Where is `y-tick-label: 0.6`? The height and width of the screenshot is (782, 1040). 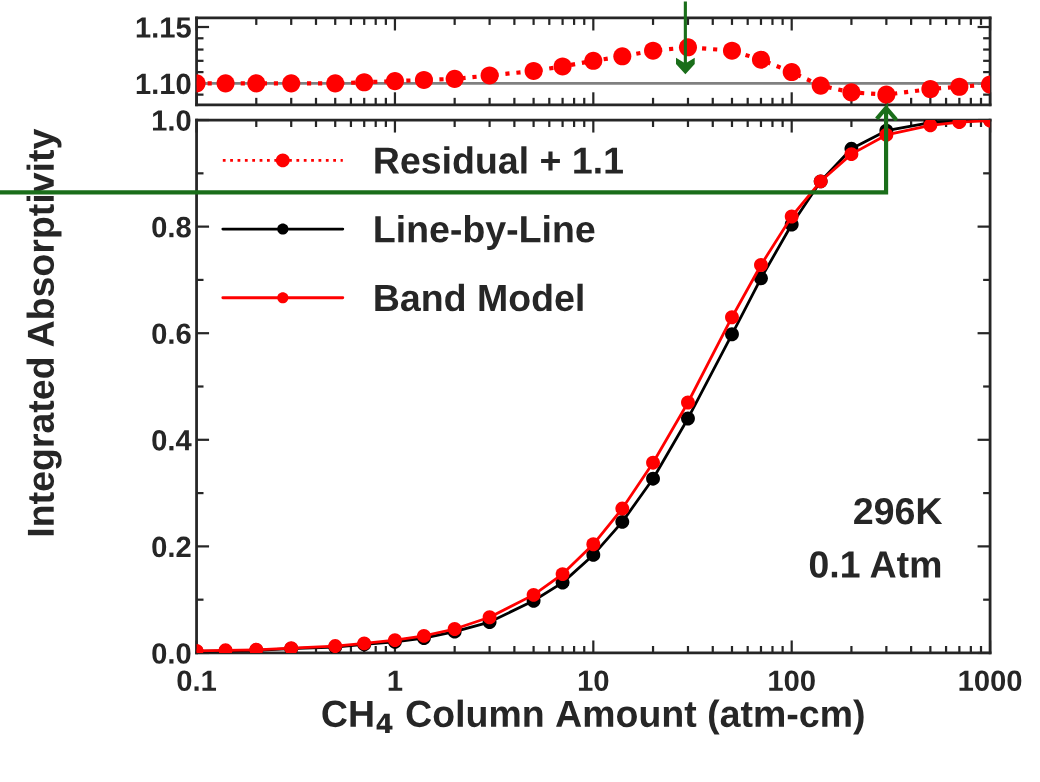 y-tick-label: 0.6 is located at coordinates (171, 334).